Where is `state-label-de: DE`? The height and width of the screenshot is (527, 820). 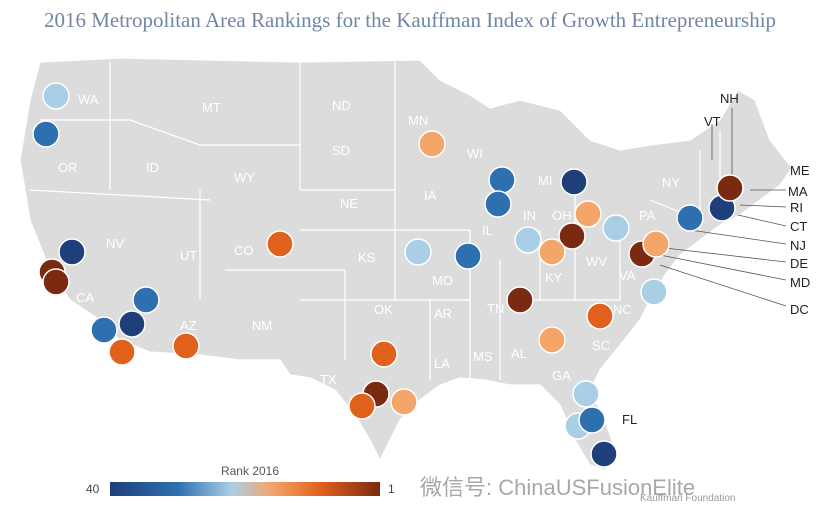
state-label-de: DE is located at coordinates (799, 263).